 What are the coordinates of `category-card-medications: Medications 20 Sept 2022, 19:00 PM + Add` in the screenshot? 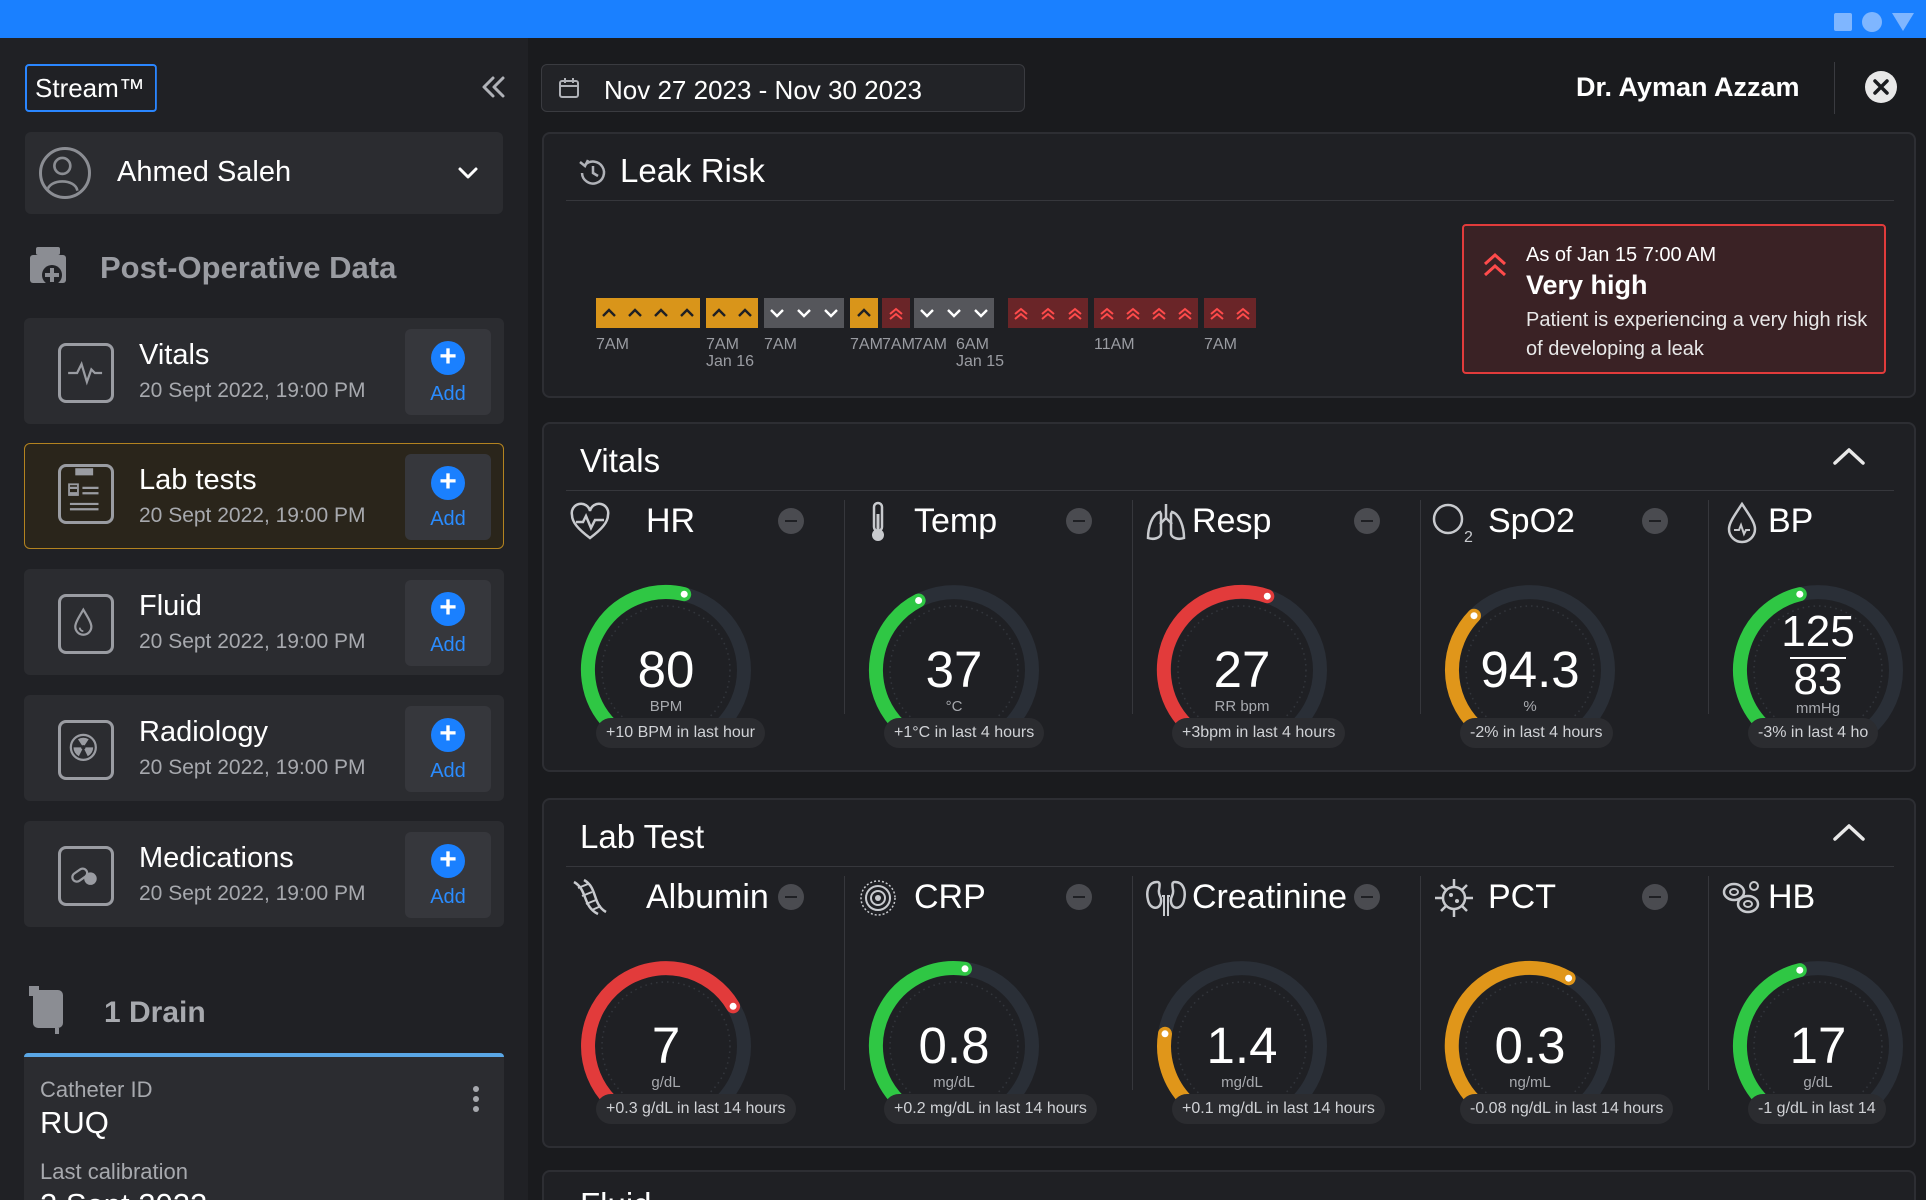 It's located at (264, 874).